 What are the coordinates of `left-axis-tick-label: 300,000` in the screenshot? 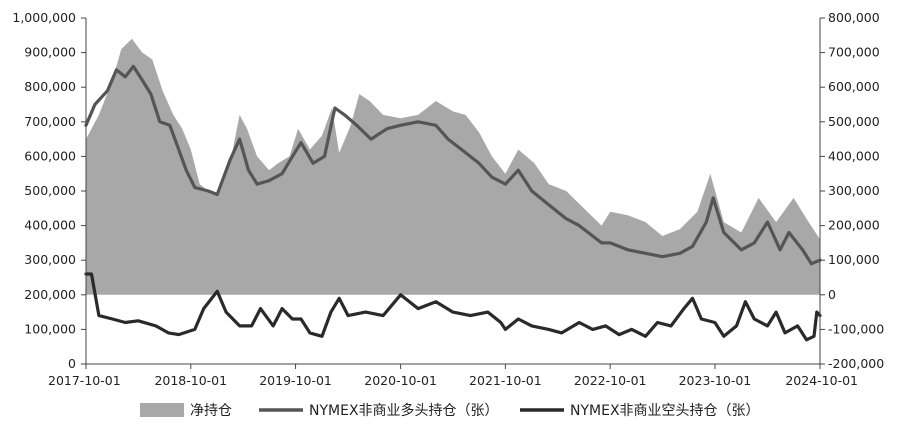 It's located at (50, 259).